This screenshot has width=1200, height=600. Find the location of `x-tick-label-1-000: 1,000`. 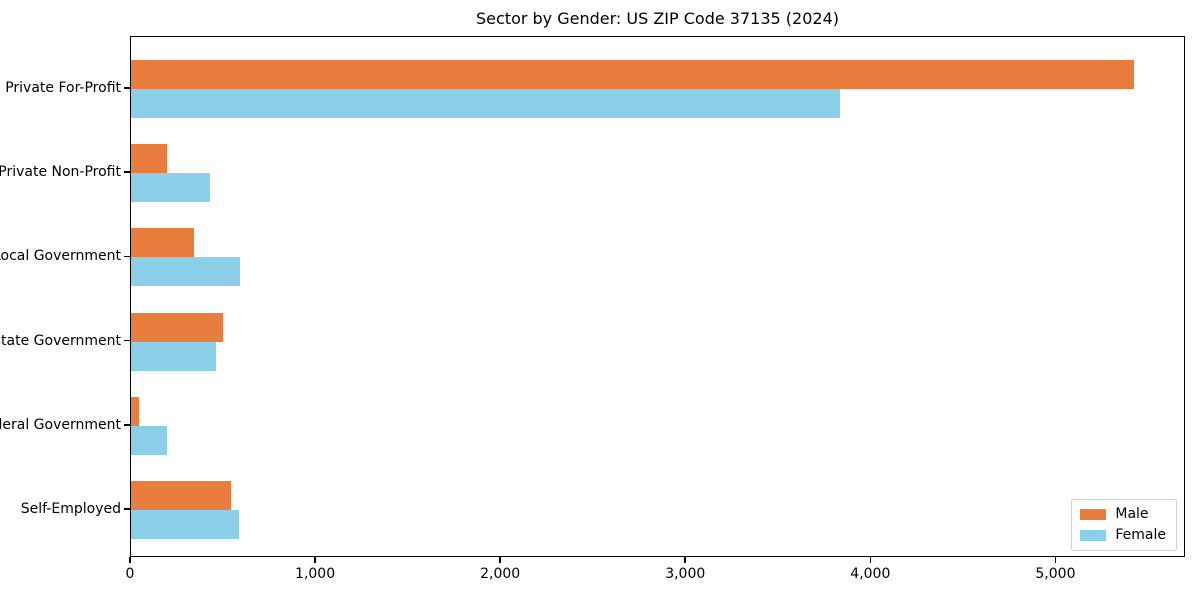

x-tick-label-1-000: 1,000 is located at coordinates (315, 574).